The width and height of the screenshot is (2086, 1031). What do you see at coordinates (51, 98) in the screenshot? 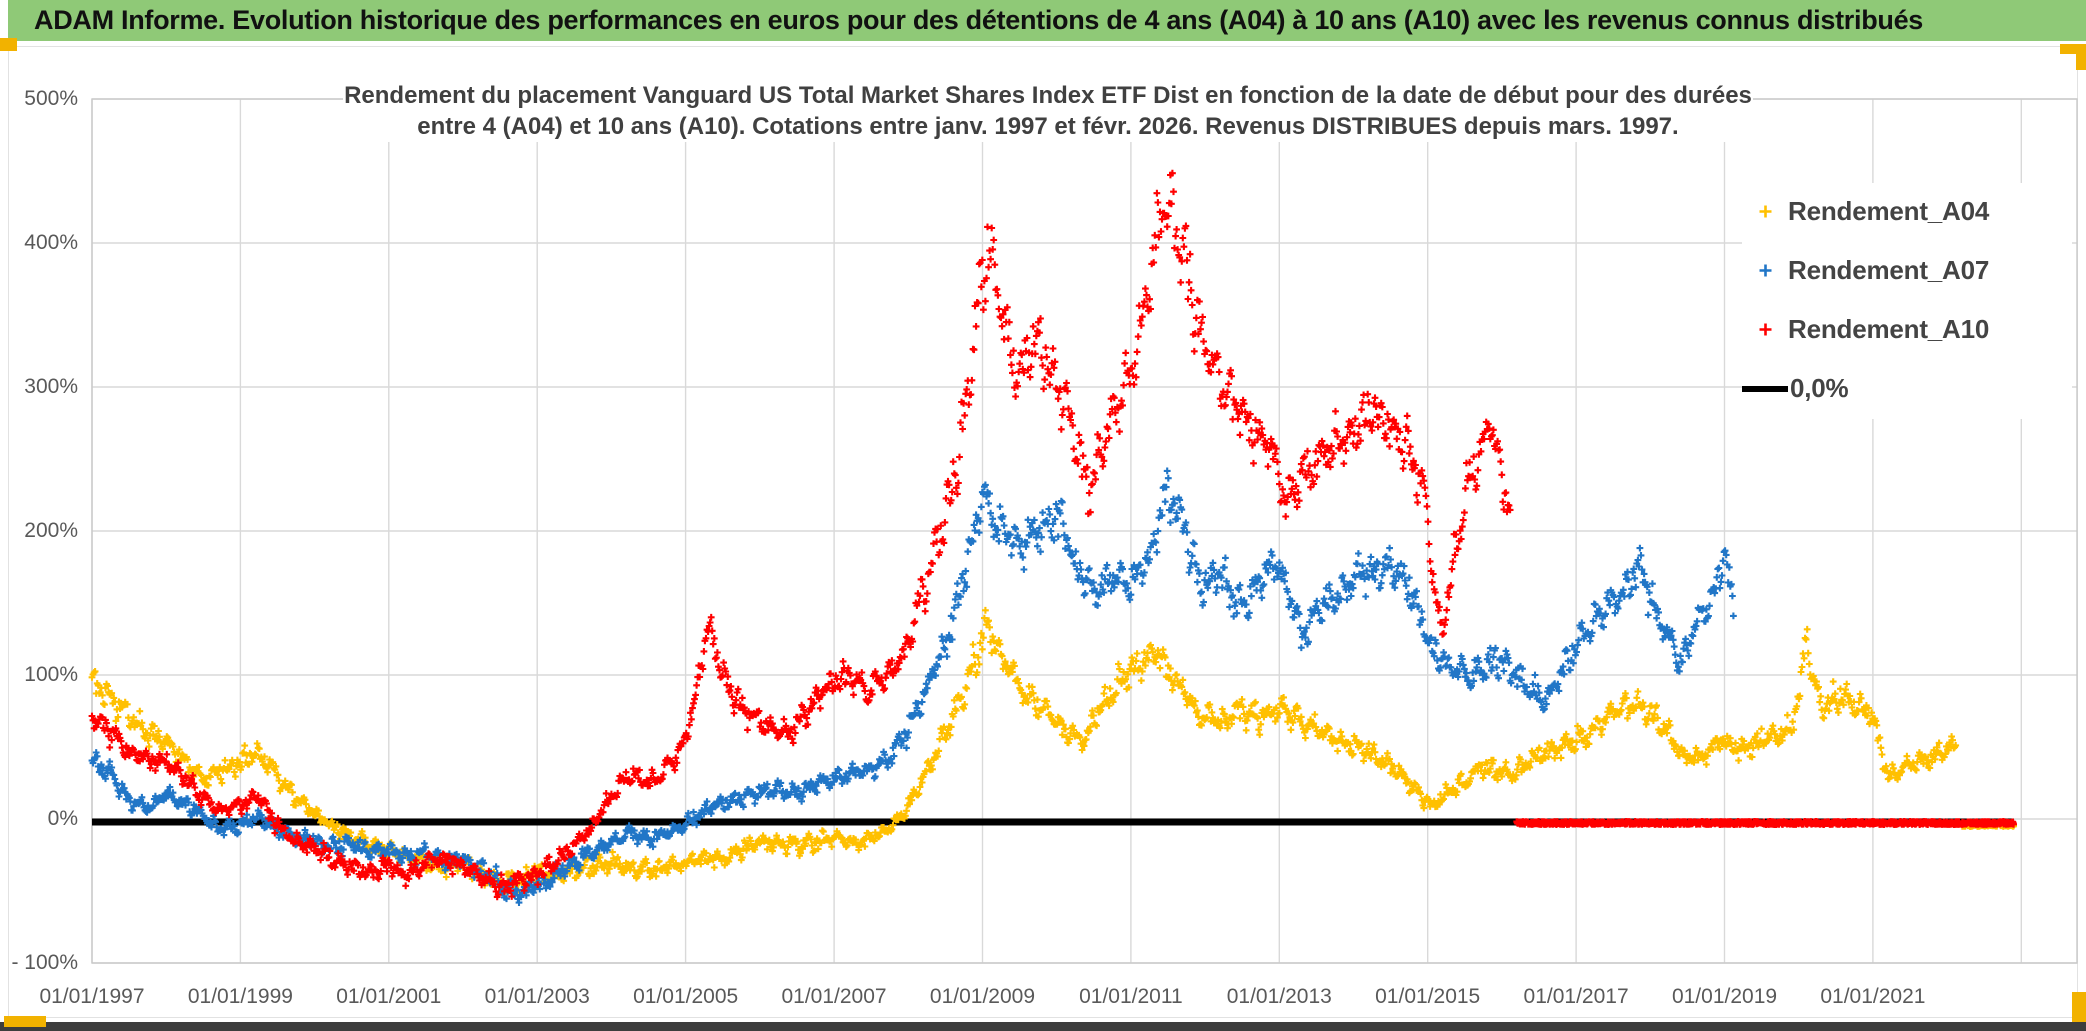
I see `y-tick-label: 500%` at bounding box center [51, 98].